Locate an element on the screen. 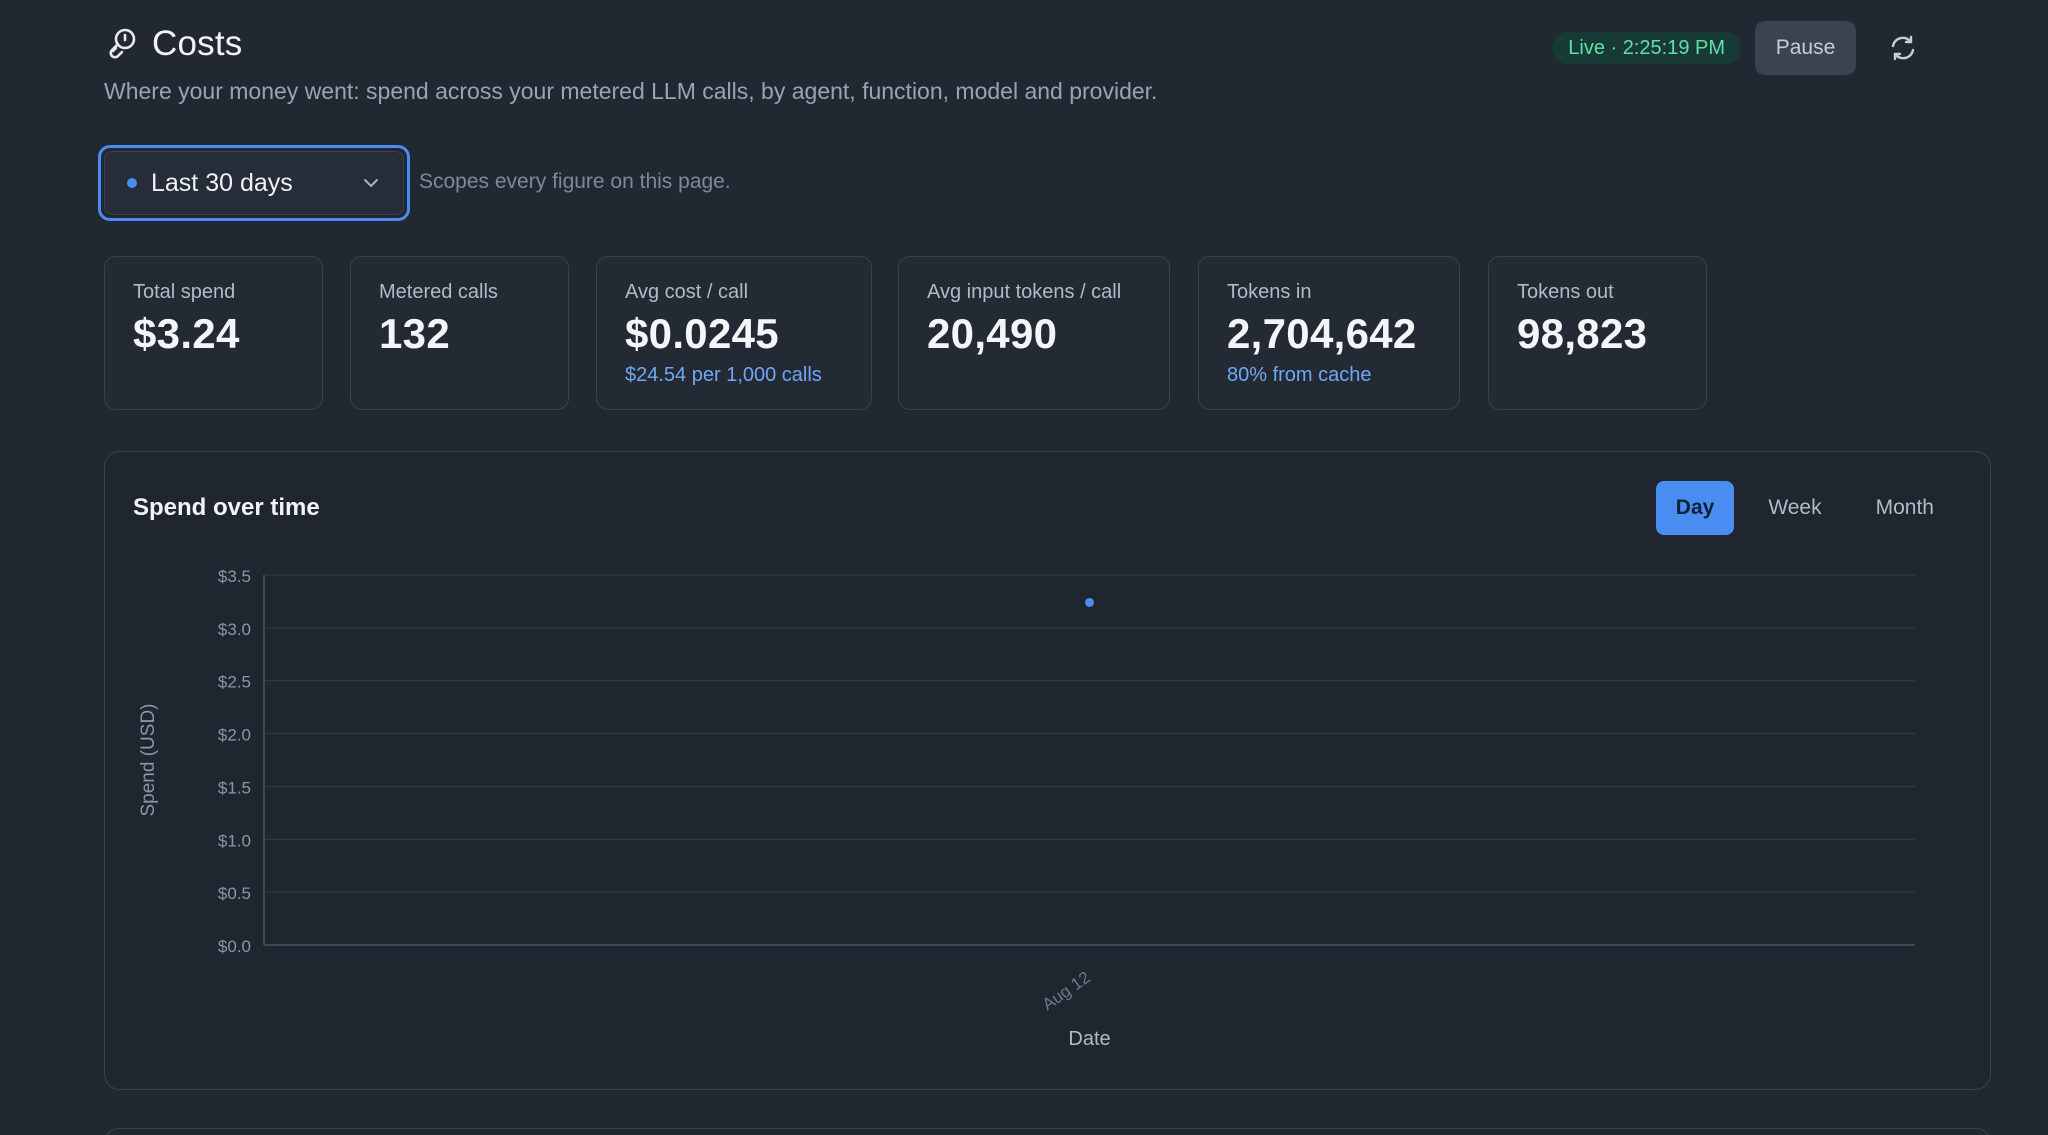  stat-card-tokens-in: Tokens in 2,704,642 80% from cache is located at coordinates (1329, 333).